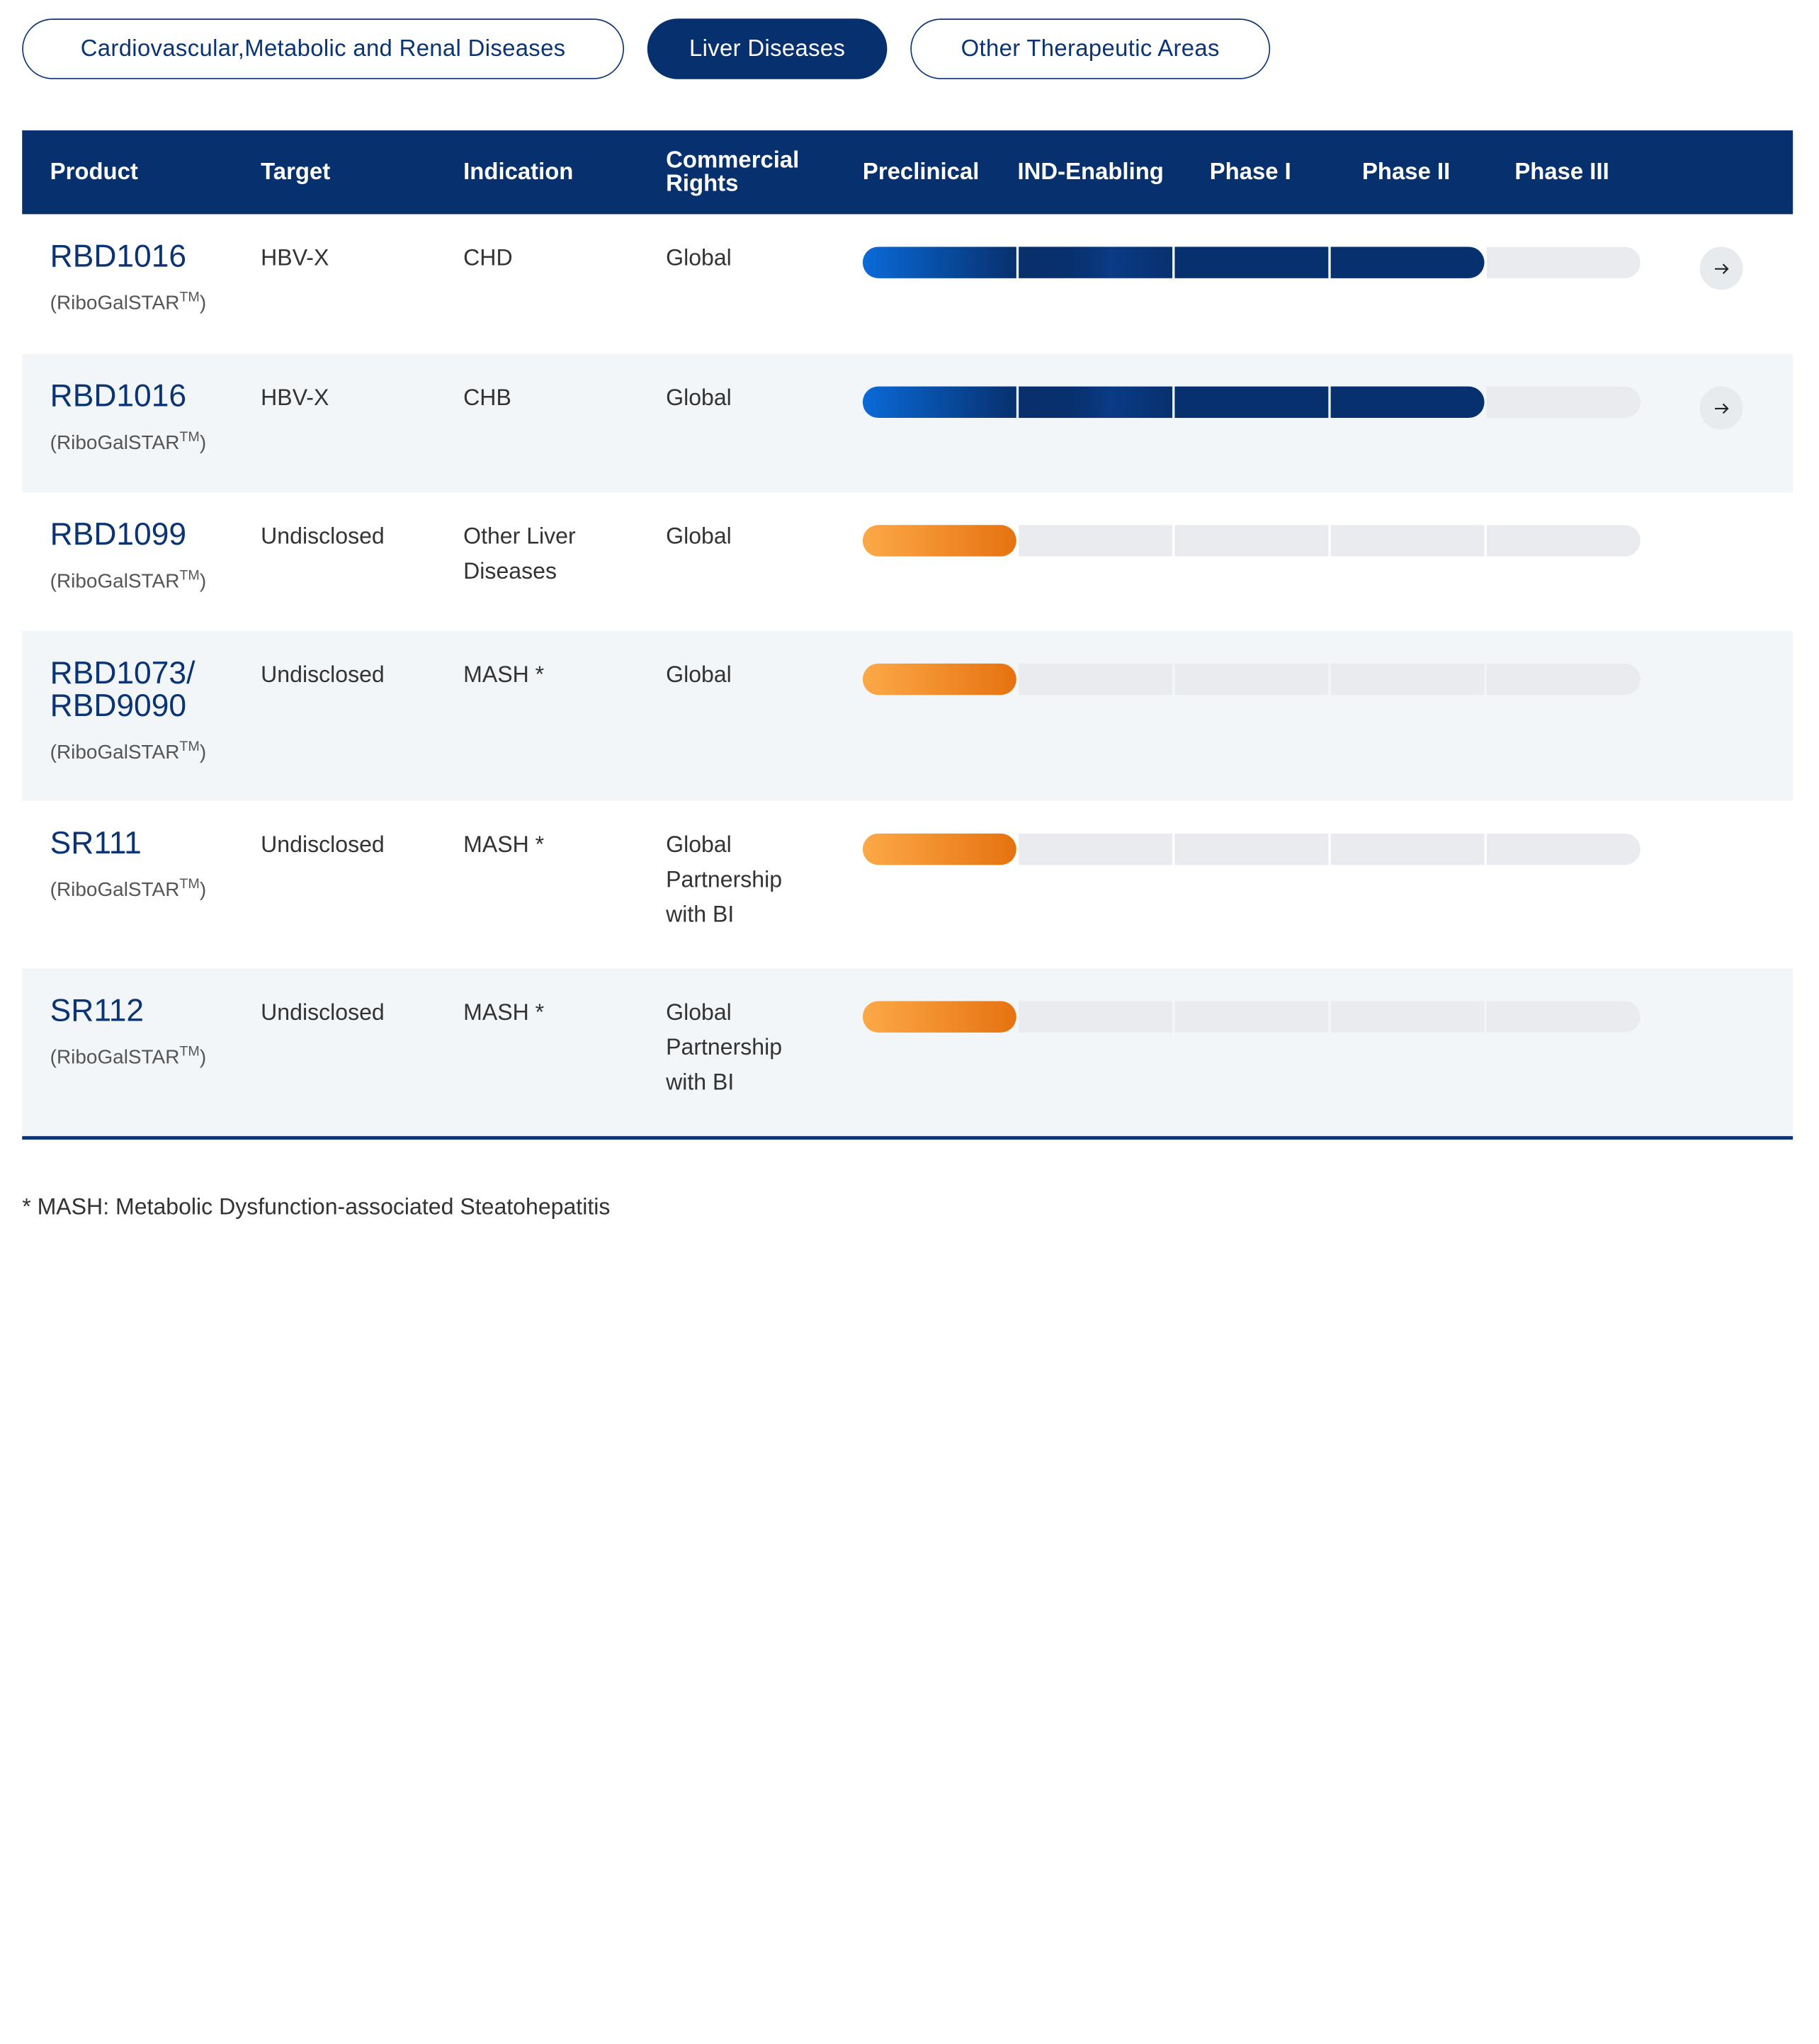  Describe the element at coordinates (123, 689) in the screenshot. I see `product-name: RBD1073/ RBD9090` at that location.